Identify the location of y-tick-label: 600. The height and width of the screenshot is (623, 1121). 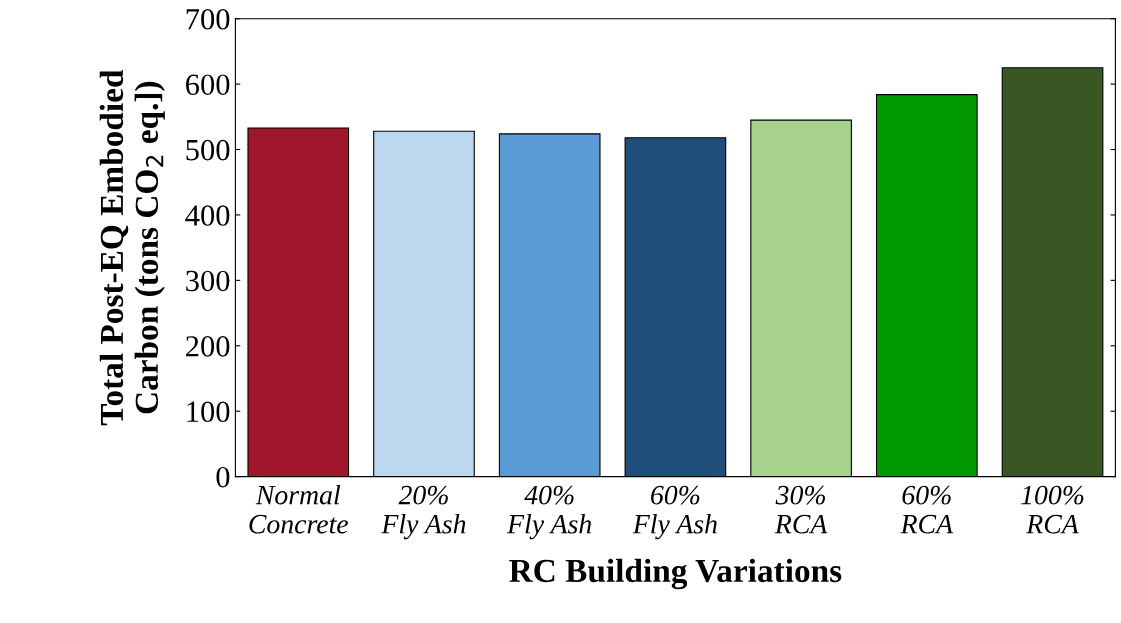
(208, 85).